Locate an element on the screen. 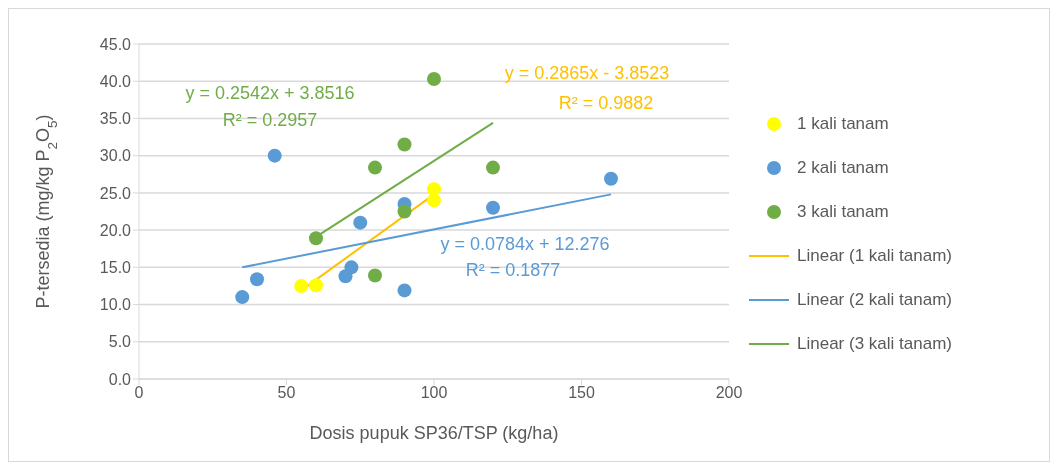  y-tick-label: 35.0 is located at coordinates (115, 119).